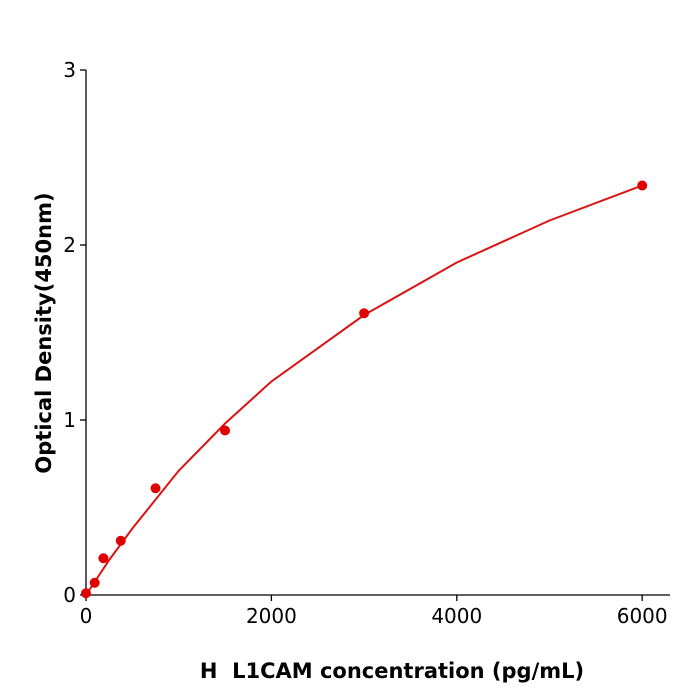  What do you see at coordinates (69, 420) in the screenshot?
I see `y-tick-label: 1` at bounding box center [69, 420].